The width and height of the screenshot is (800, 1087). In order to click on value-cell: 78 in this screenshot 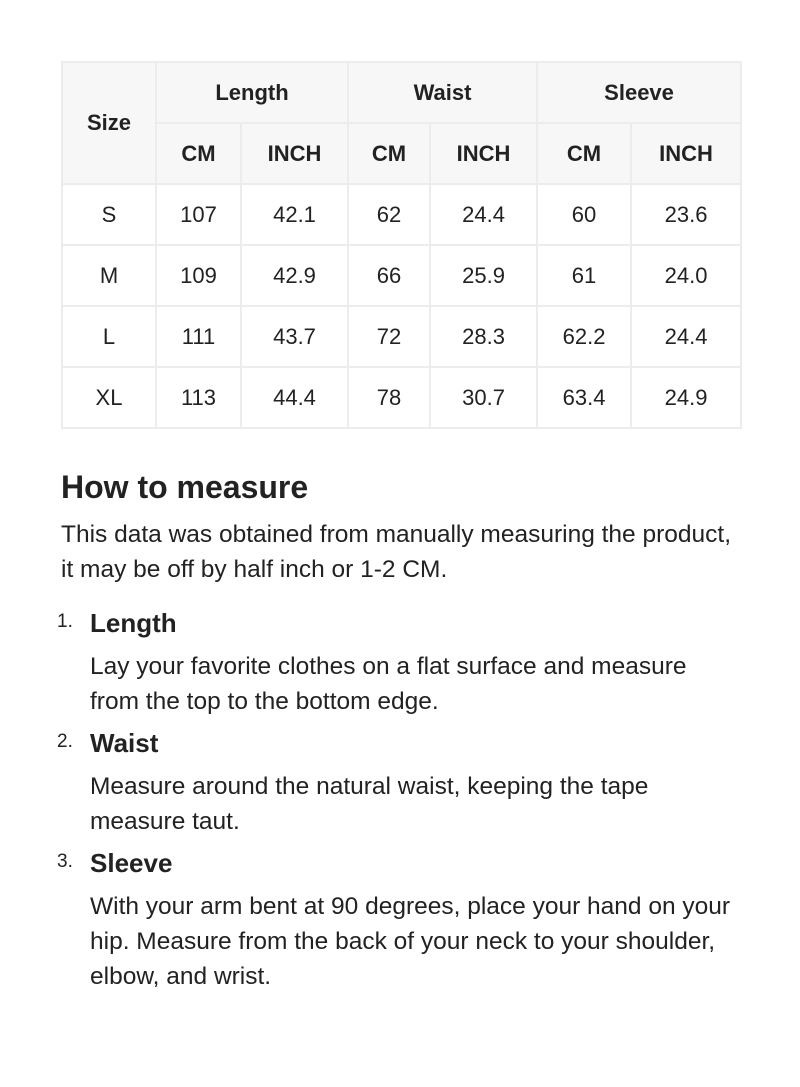, I will do `click(389, 397)`.